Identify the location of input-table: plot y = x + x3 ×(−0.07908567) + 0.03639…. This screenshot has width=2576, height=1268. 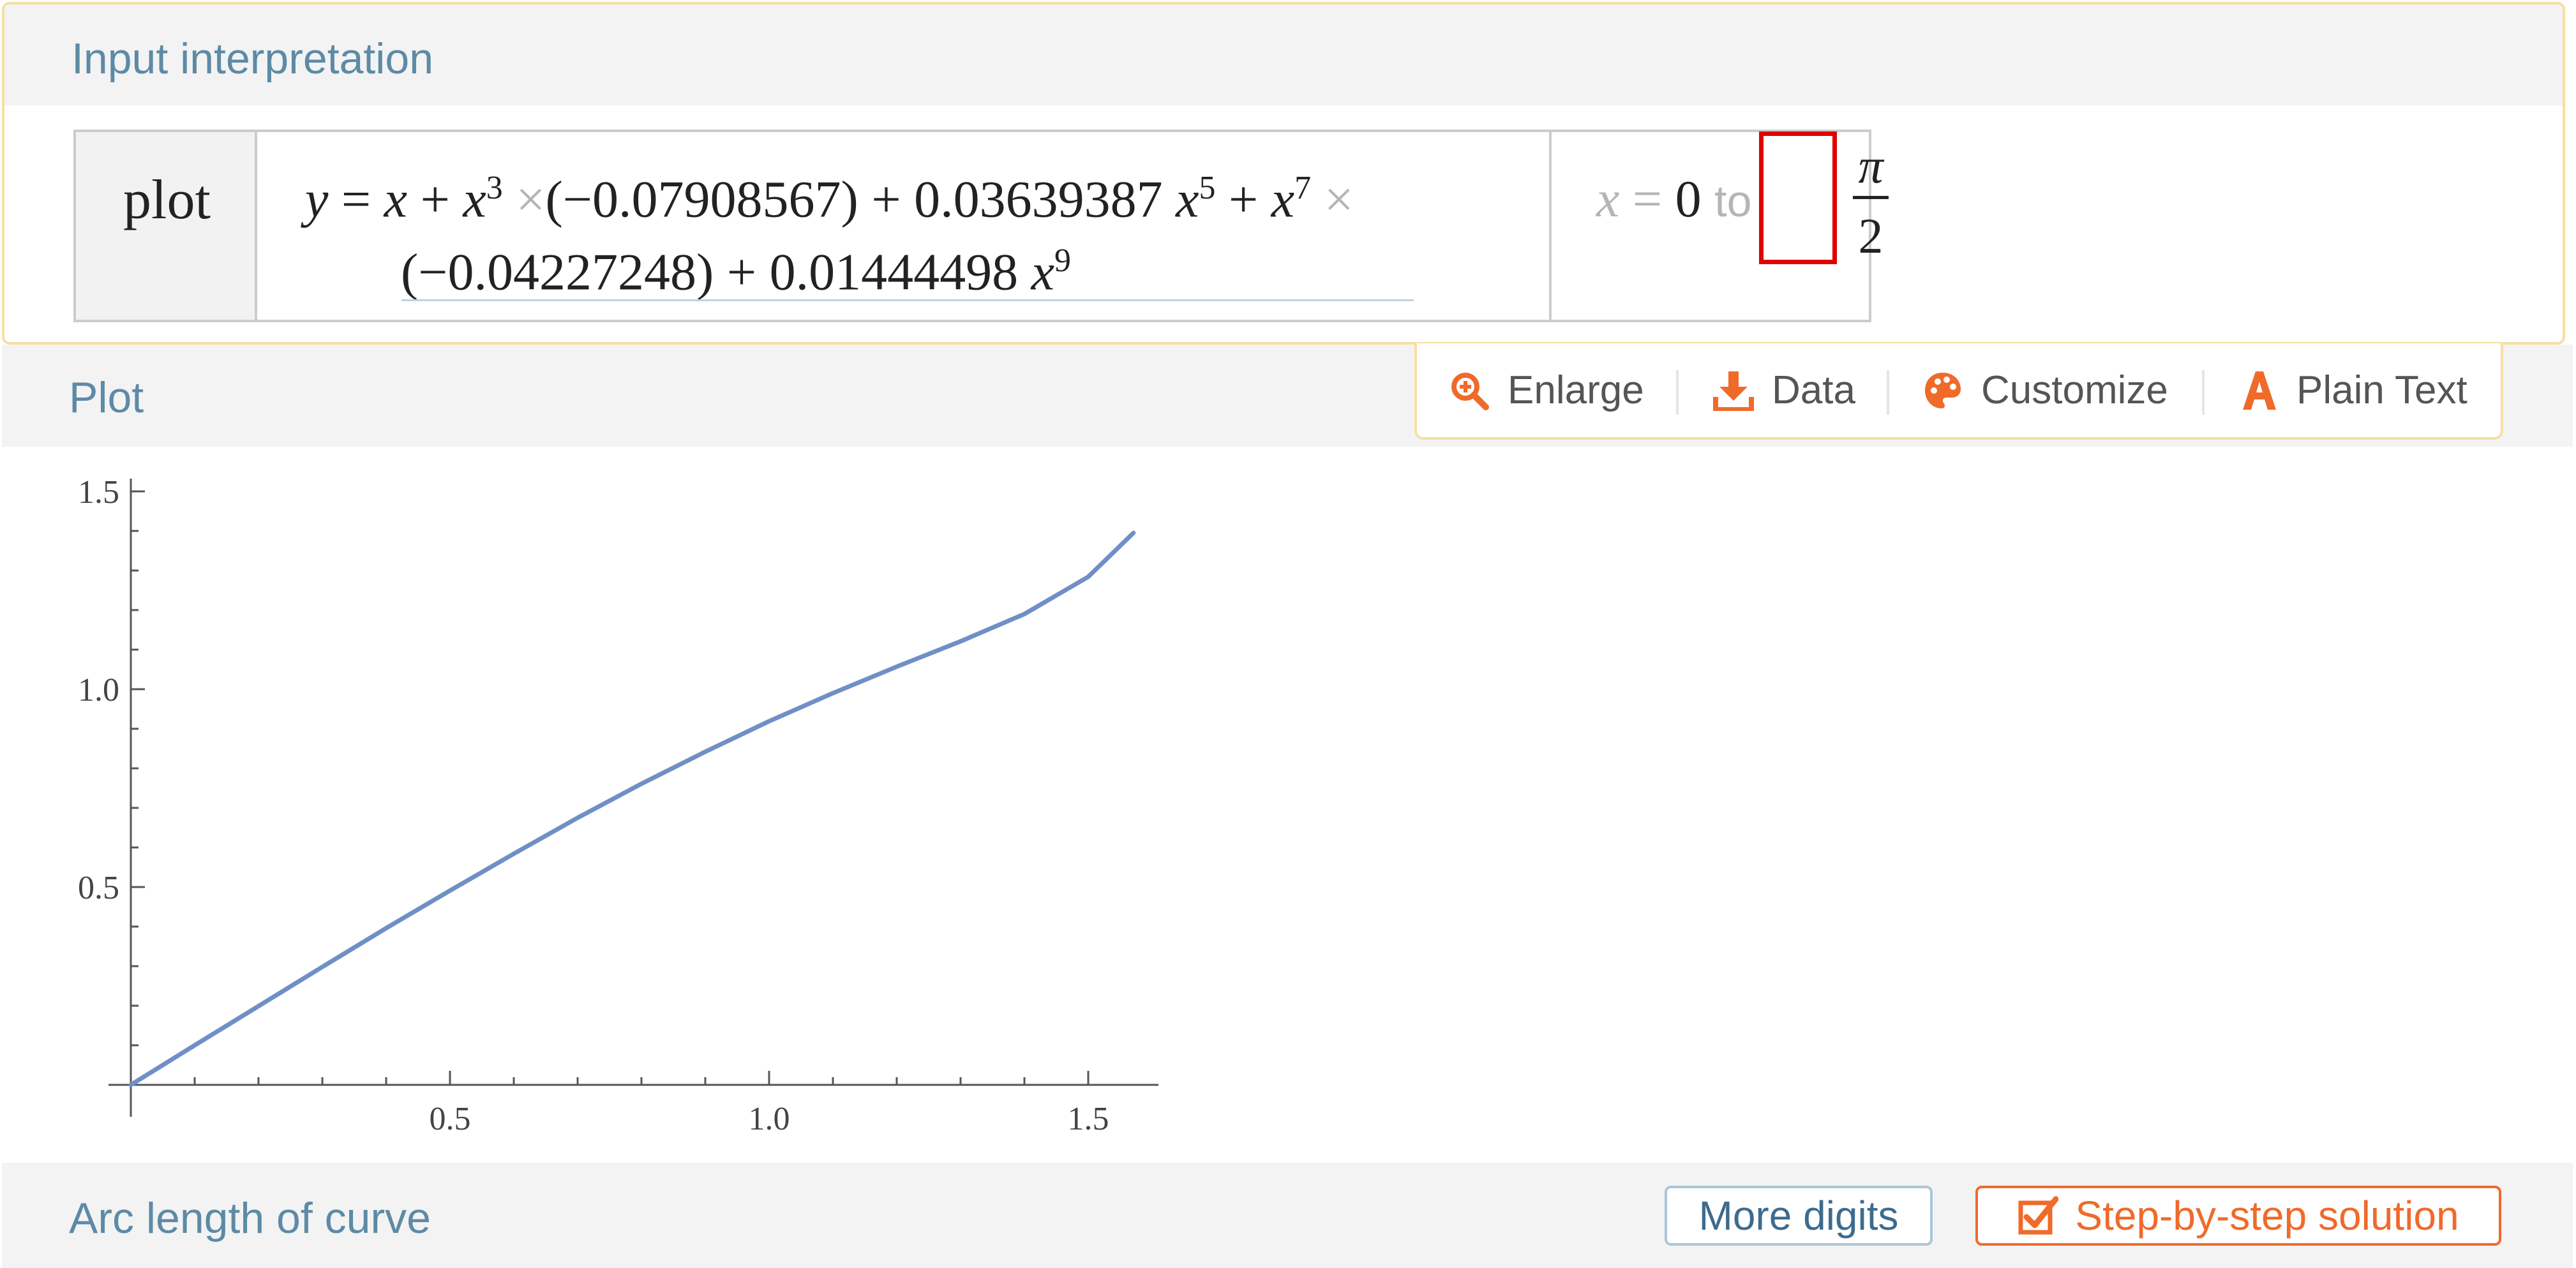
(981, 226).